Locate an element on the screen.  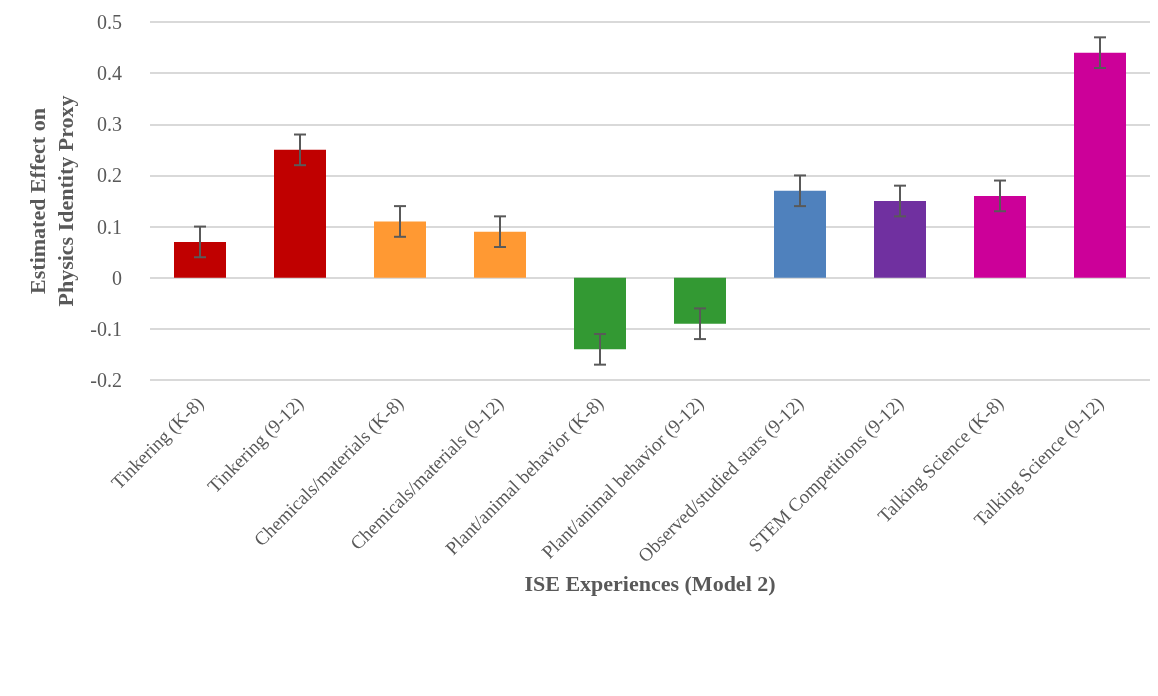
y-tick-label: 0.3 is located at coordinates (109, 124).